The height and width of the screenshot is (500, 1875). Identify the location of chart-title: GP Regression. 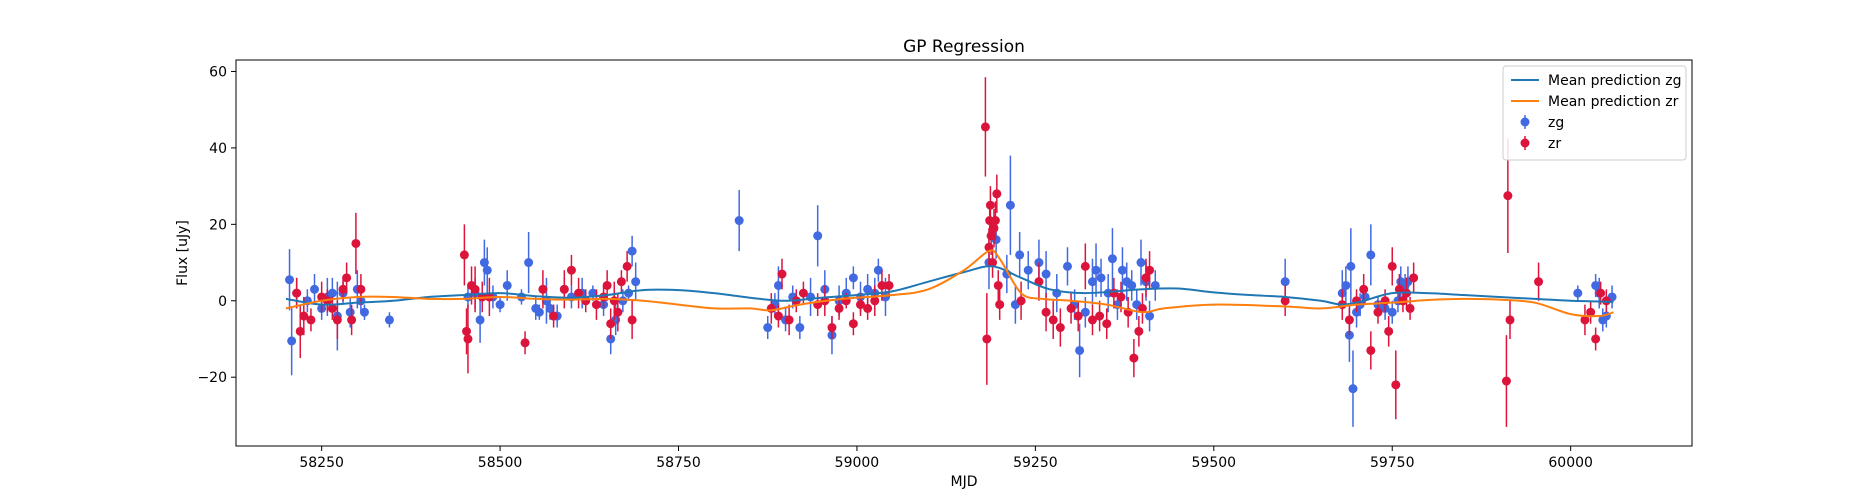
(964, 47).